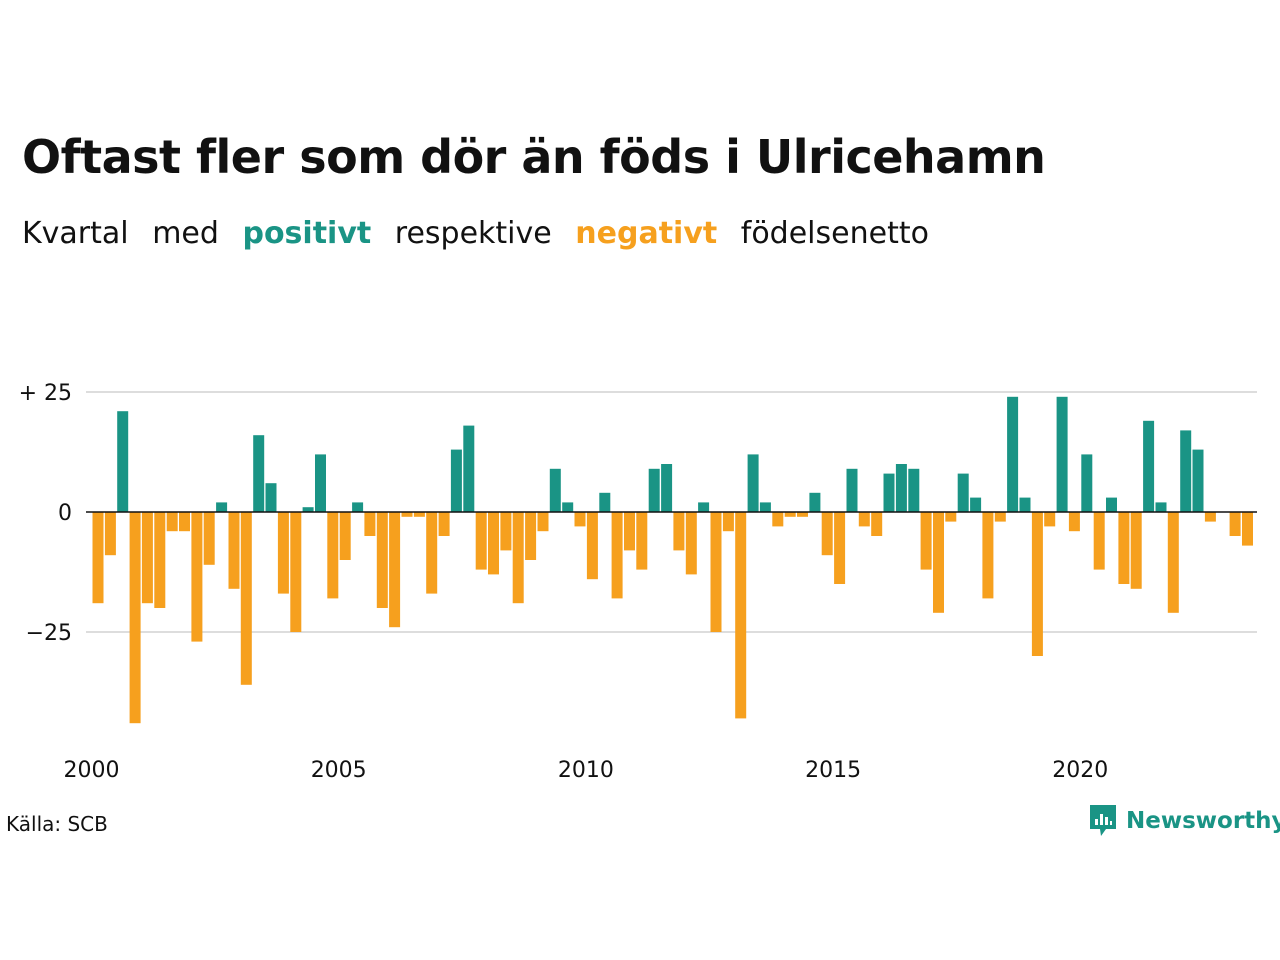 This screenshot has width=1280, height=960. I want to click on x-tick-label: 2005, so click(339, 770).